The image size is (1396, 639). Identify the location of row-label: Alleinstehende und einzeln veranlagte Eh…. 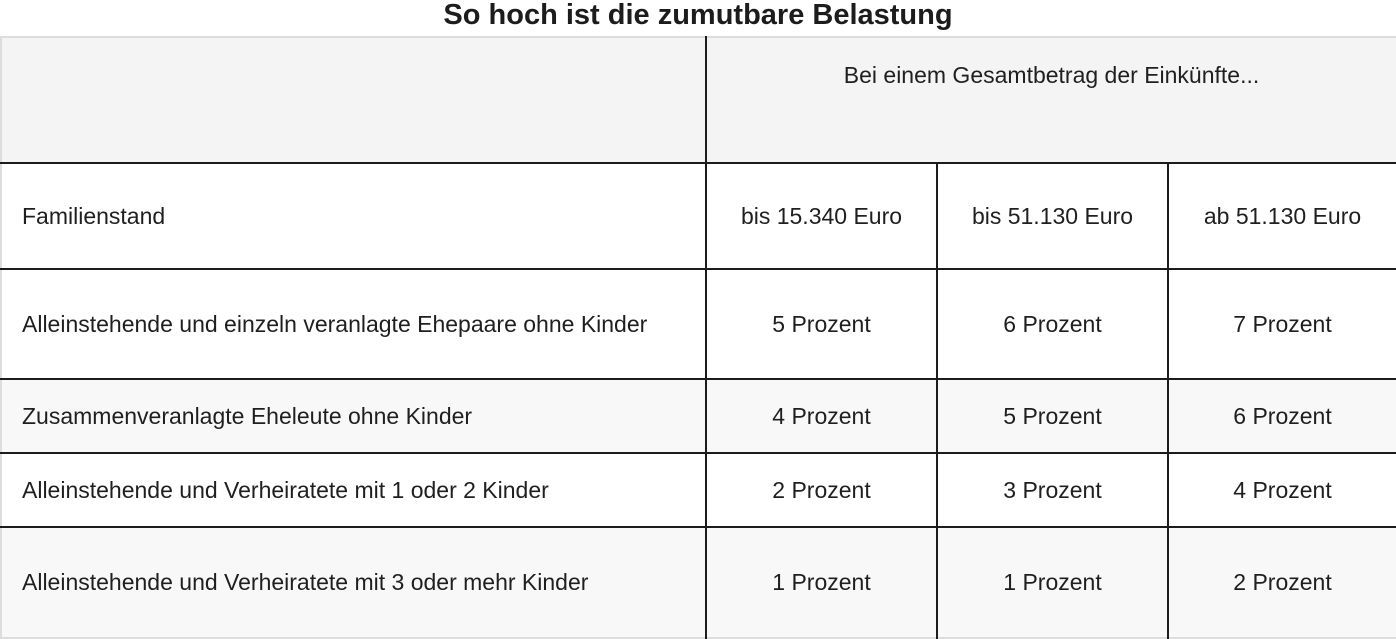
(354, 324).